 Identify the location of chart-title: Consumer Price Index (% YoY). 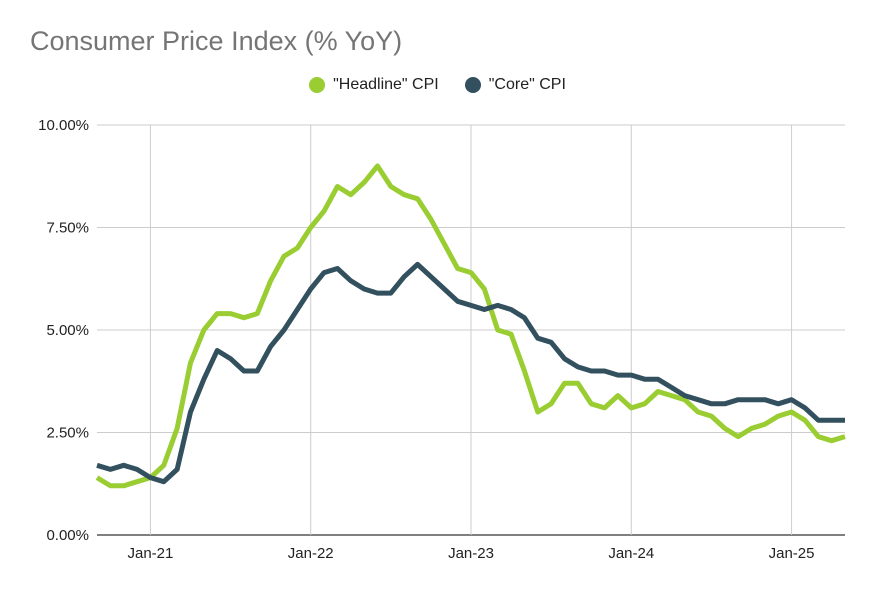
(216, 41).